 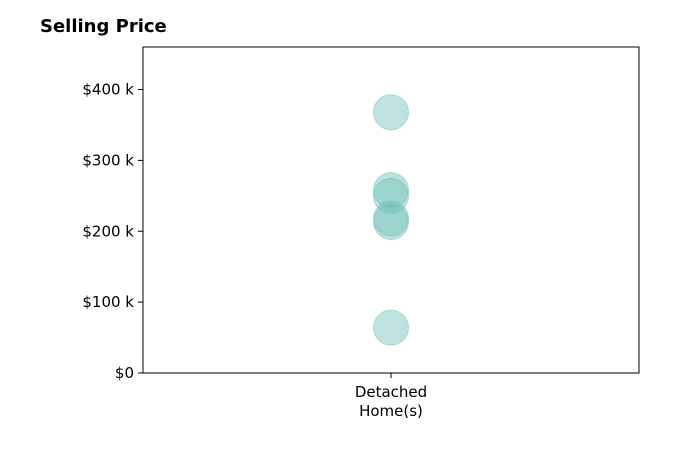 I want to click on data-points, so click(x=391, y=220).